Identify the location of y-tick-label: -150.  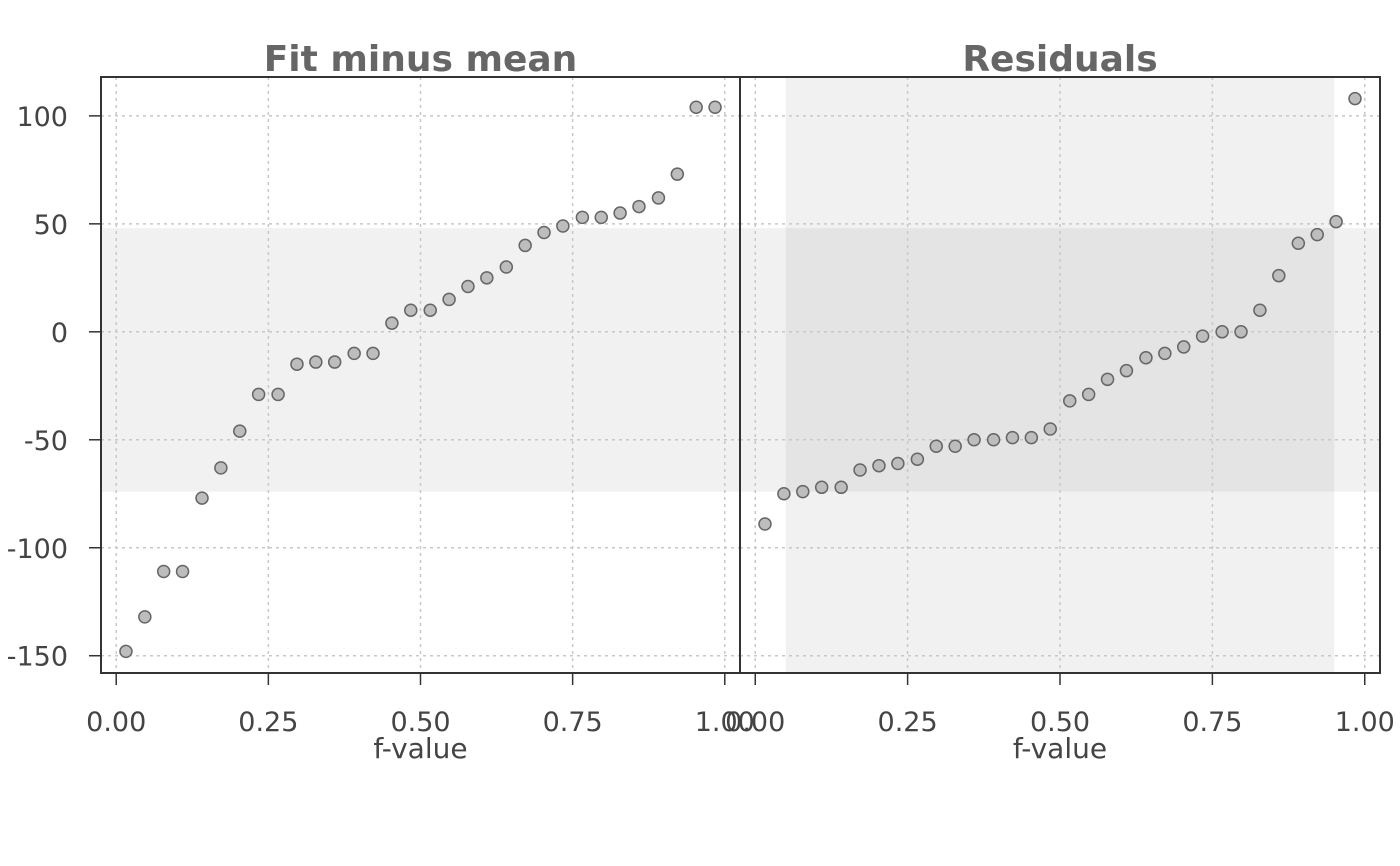
(37, 657).